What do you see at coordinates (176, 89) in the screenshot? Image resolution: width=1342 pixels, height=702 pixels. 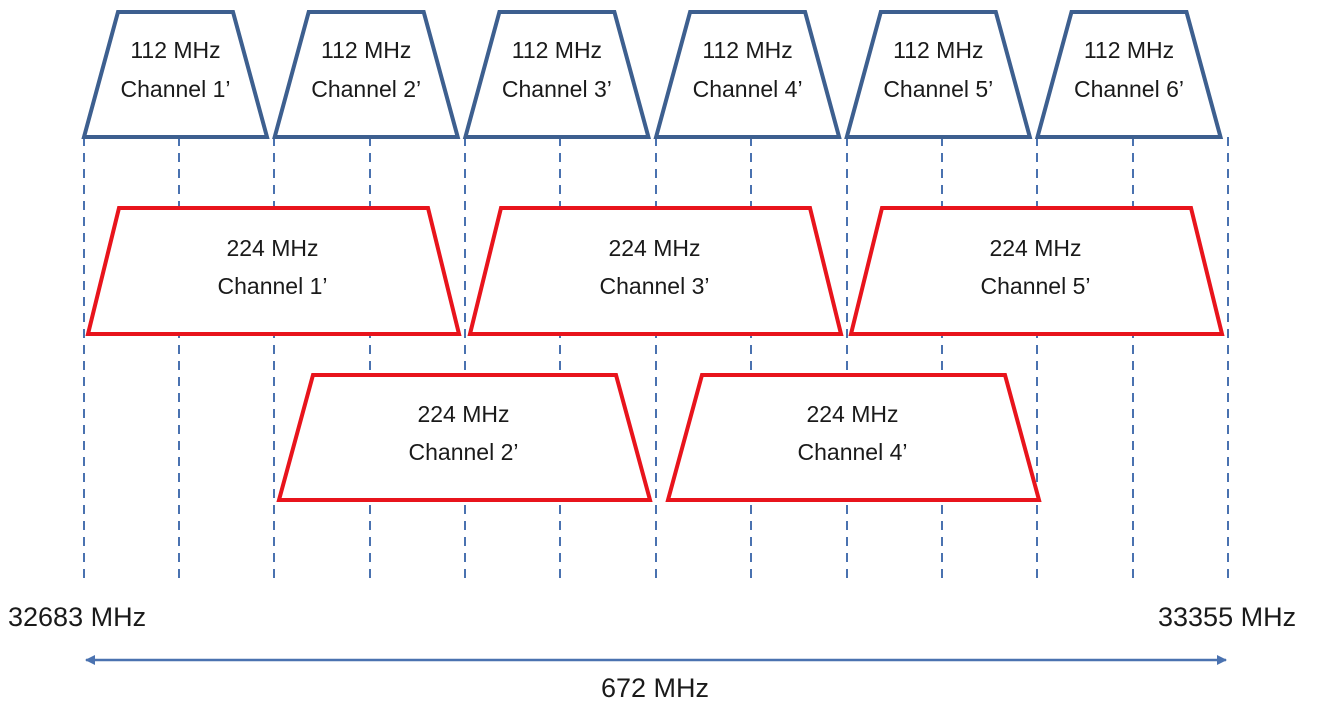 I see `ch112-channel-name: Channel 1’` at bounding box center [176, 89].